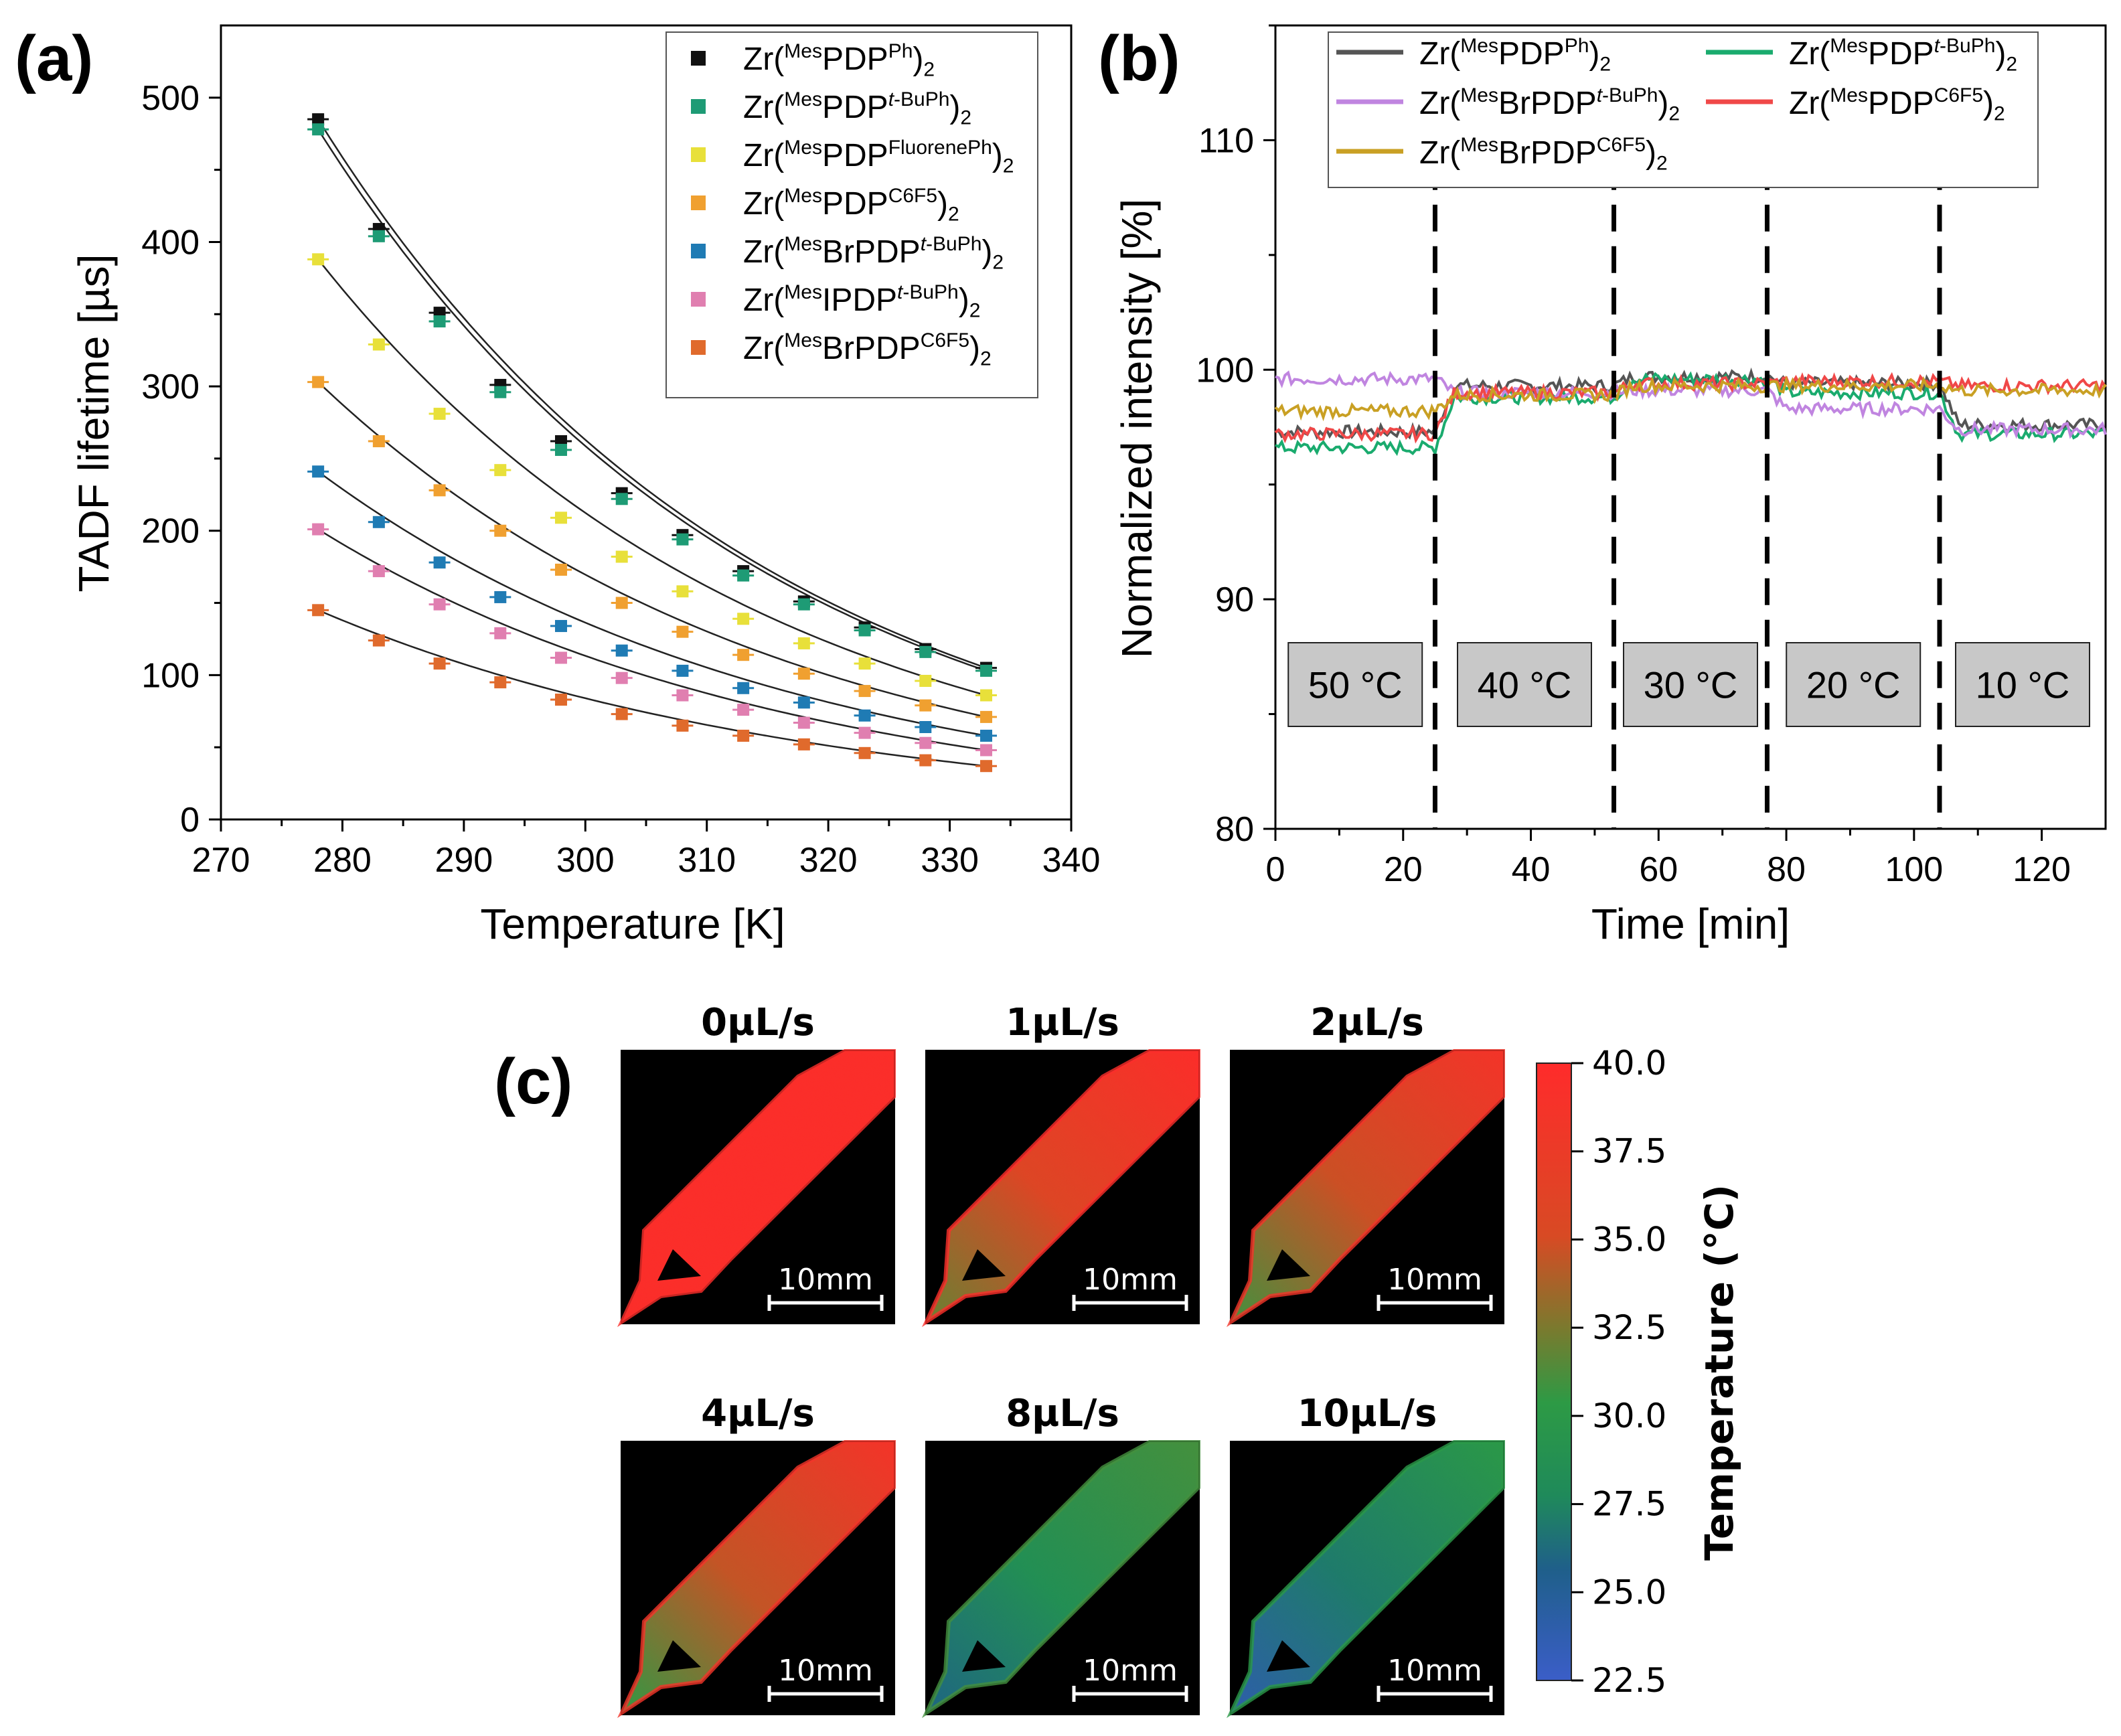 This screenshot has height=1736, width=2121. Describe the element at coordinates (1554, 1371) in the screenshot. I see `colorbar` at that location.